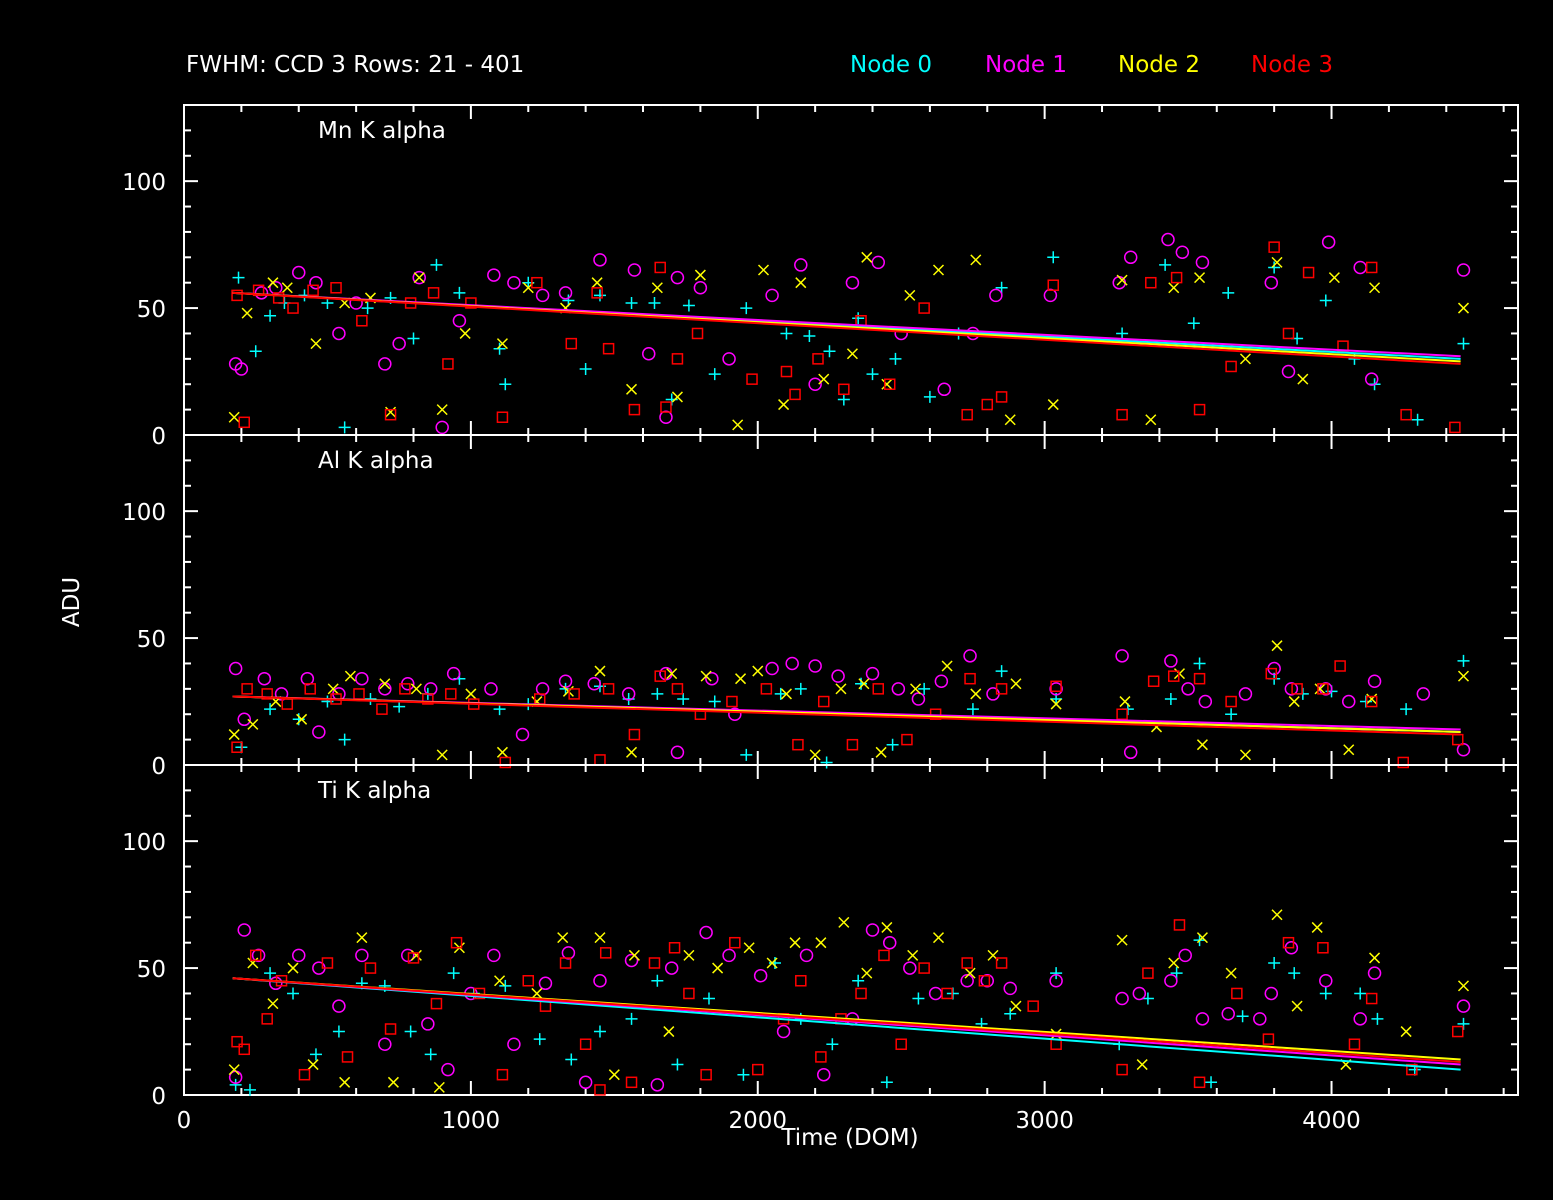 This screenshot has height=1200, width=1553. What do you see at coordinates (72, 602) in the screenshot?
I see `y-axis-label: ADU` at bounding box center [72, 602].